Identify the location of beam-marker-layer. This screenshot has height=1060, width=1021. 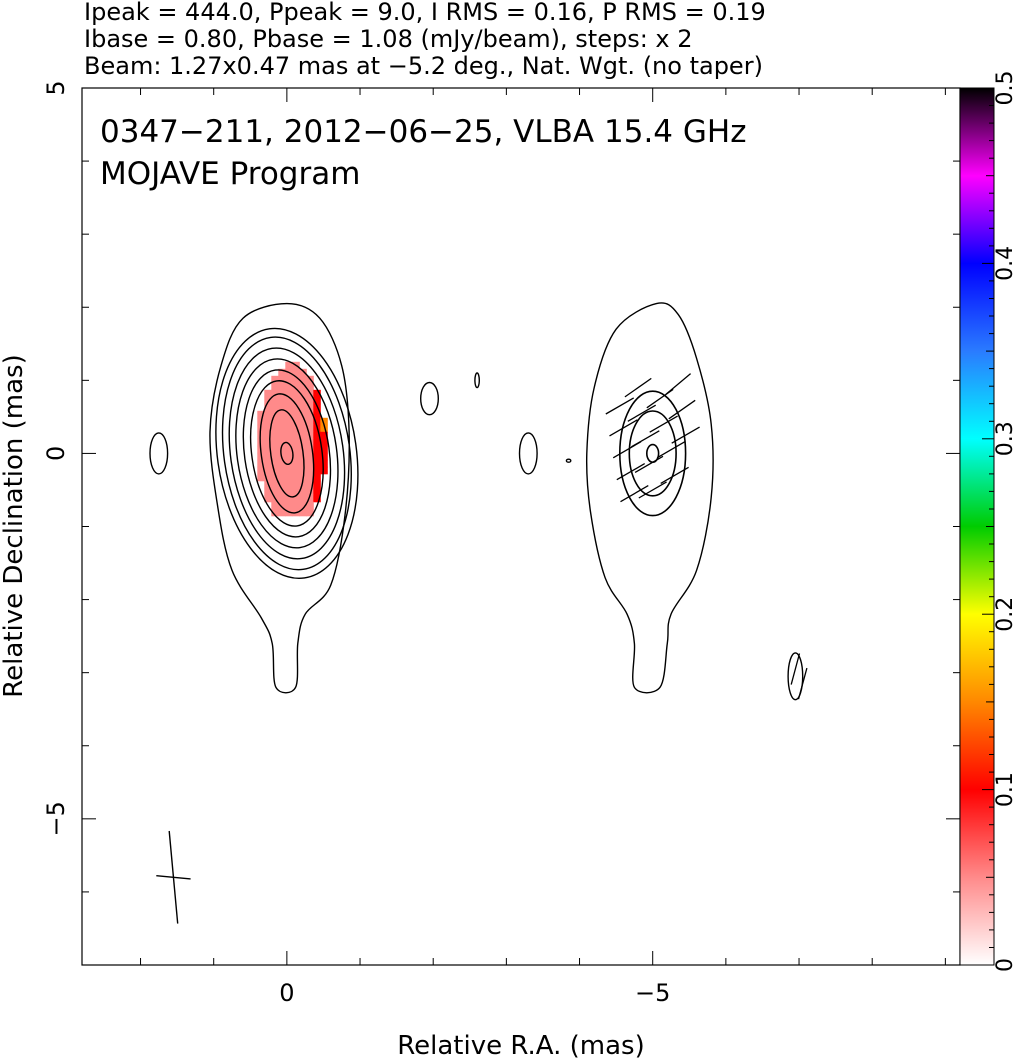
(173, 877).